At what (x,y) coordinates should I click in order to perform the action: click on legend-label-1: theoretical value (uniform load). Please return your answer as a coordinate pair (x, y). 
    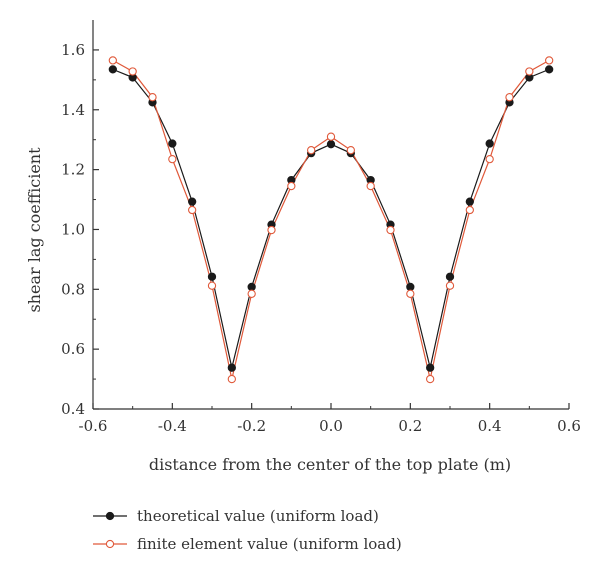
    Looking at the image, I should click on (258, 516).